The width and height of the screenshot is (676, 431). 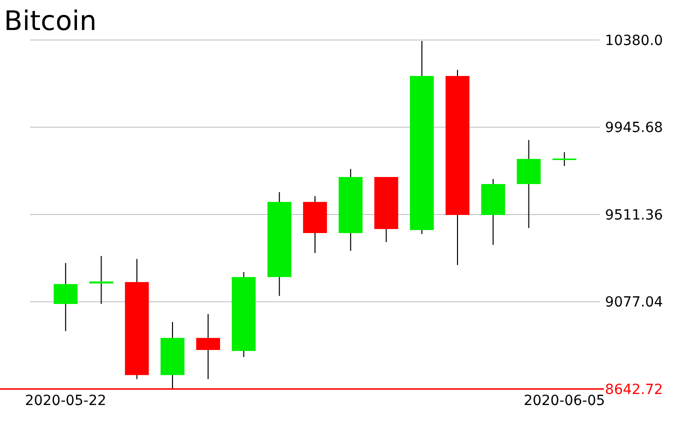 I want to click on chart-title: Bitcoin, so click(x=50, y=21).